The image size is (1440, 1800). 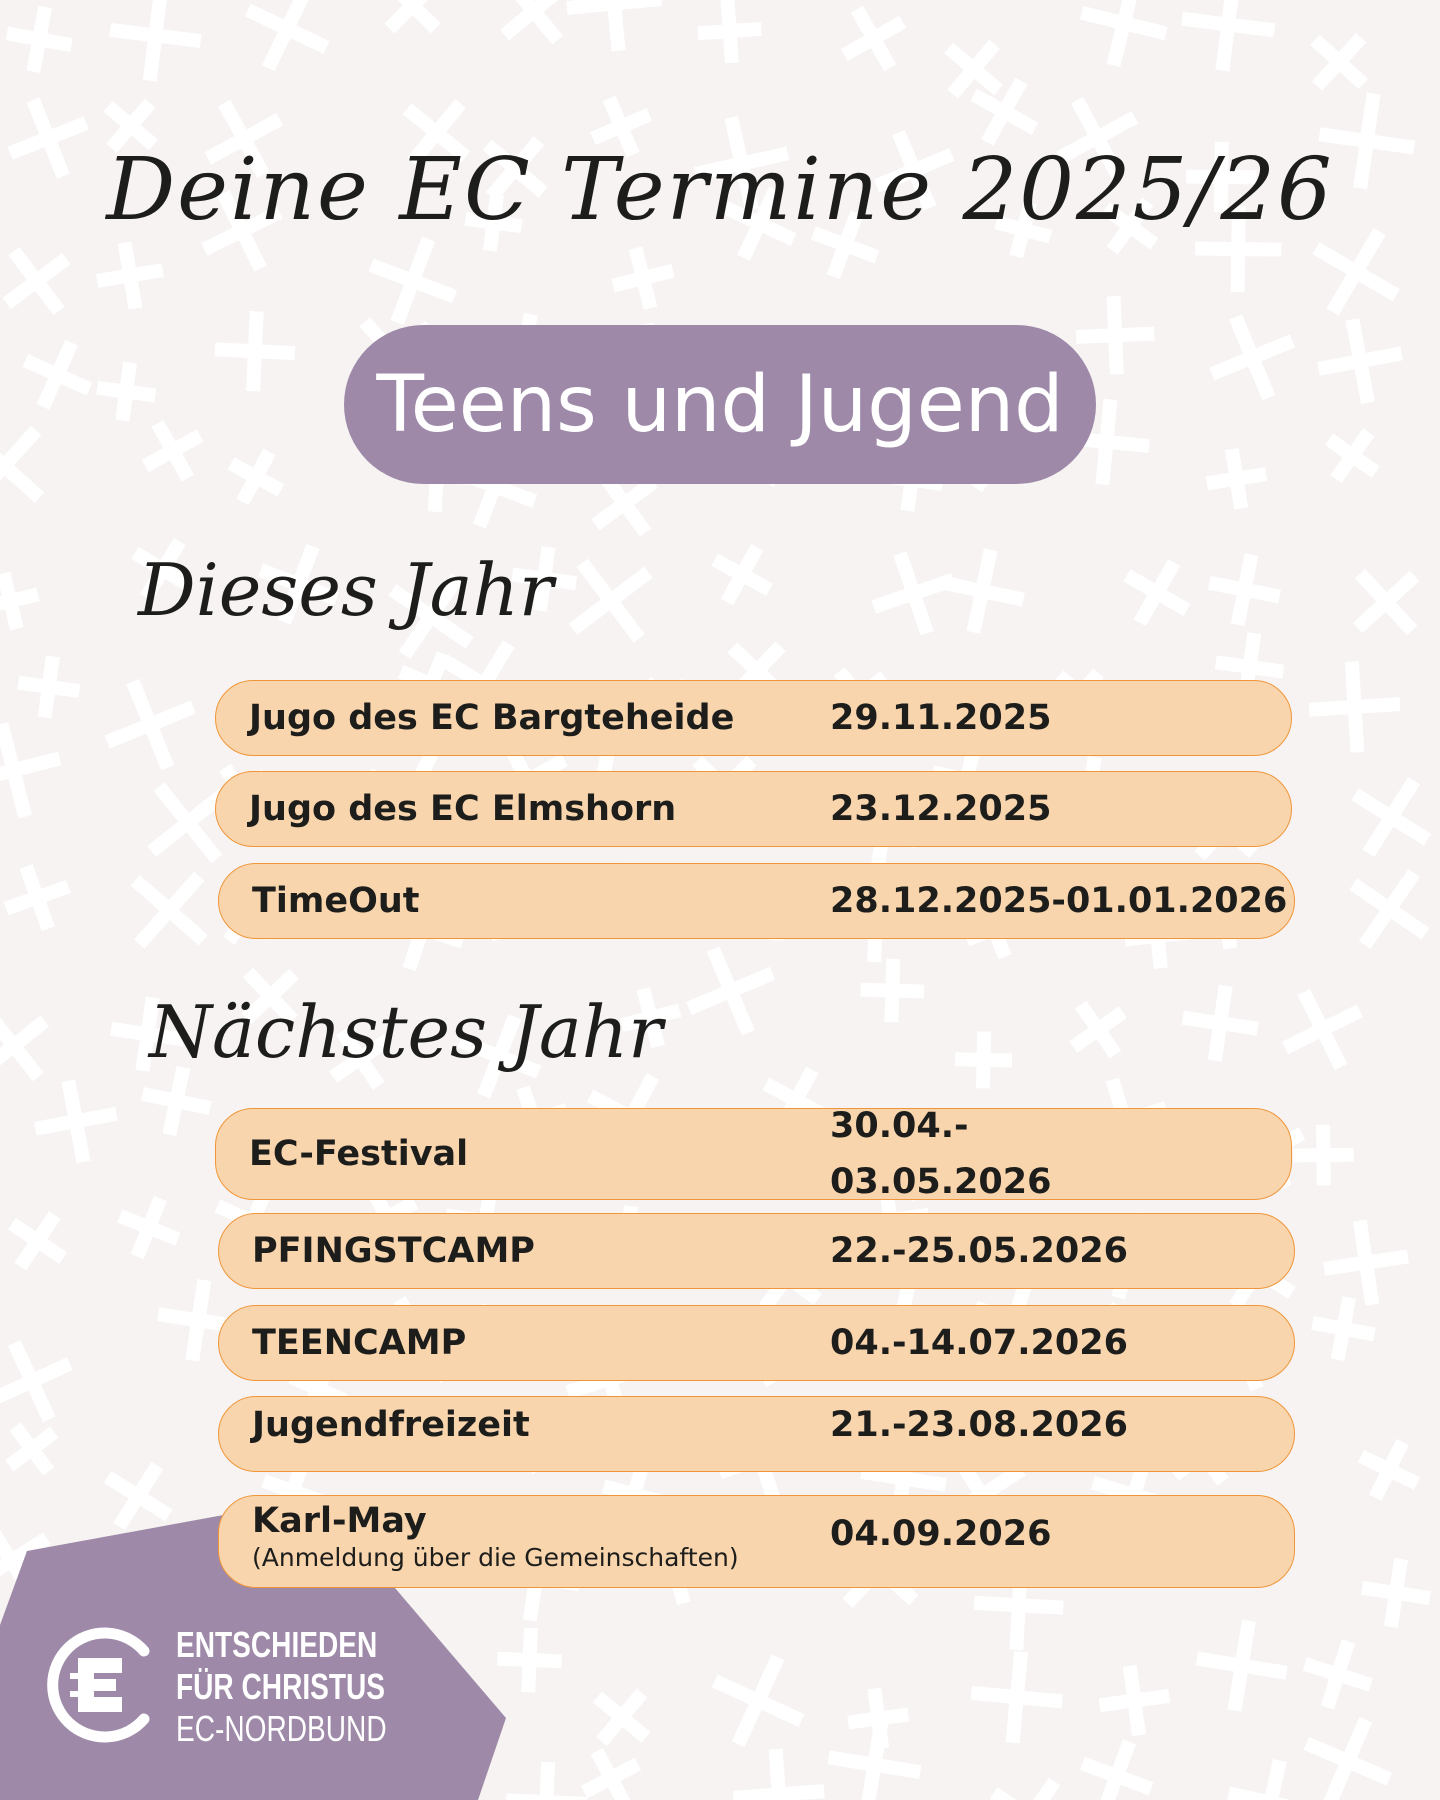 I want to click on logo-line-2: FÜR CHRISTUS, so click(x=281, y=1686).